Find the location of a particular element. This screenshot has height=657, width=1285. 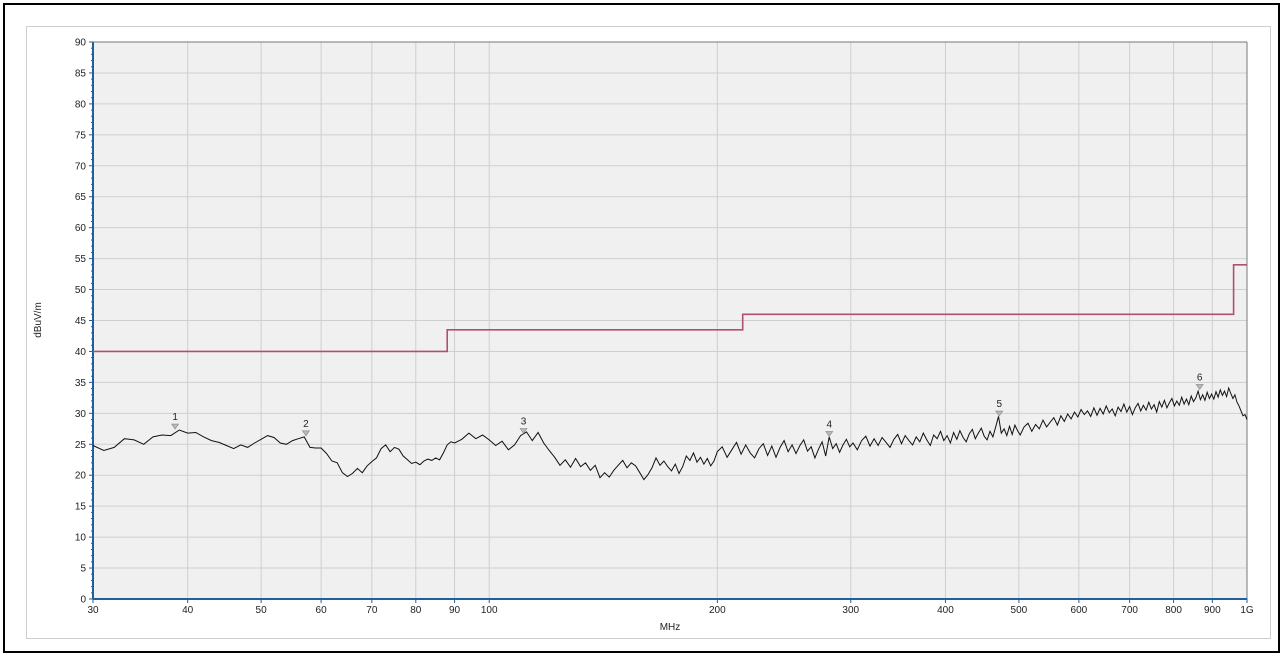

peak-markers: 1 2 3 4 5 6 is located at coordinates (687, 404).